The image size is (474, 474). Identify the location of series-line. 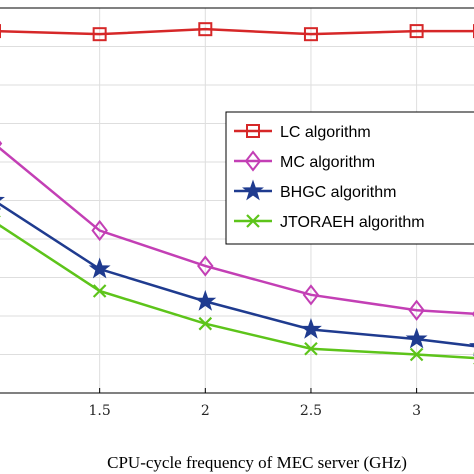
(237, 31).